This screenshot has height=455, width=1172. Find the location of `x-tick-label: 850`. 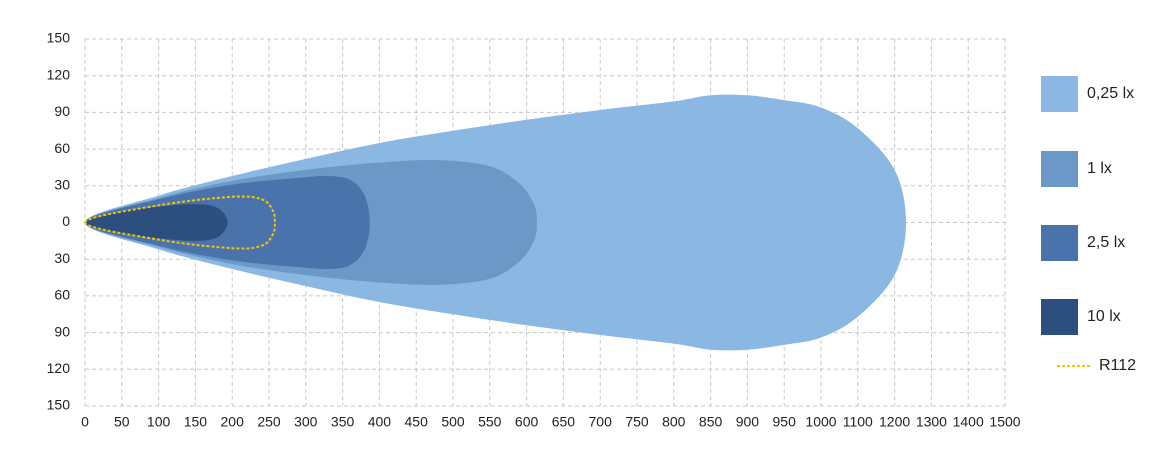

x-tick-label: 850 is located at coordinates (711, 422).